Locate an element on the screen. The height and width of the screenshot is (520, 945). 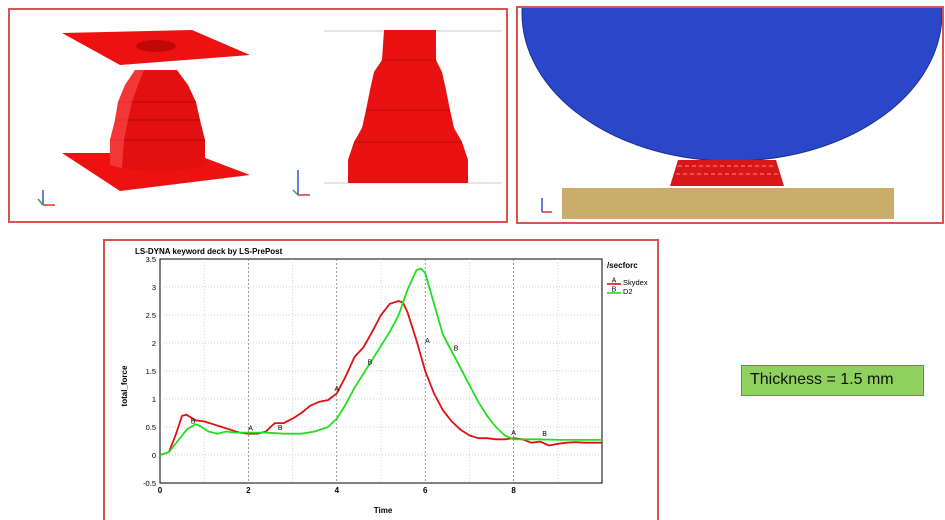
top-hole is located at coordinates (156, 46).